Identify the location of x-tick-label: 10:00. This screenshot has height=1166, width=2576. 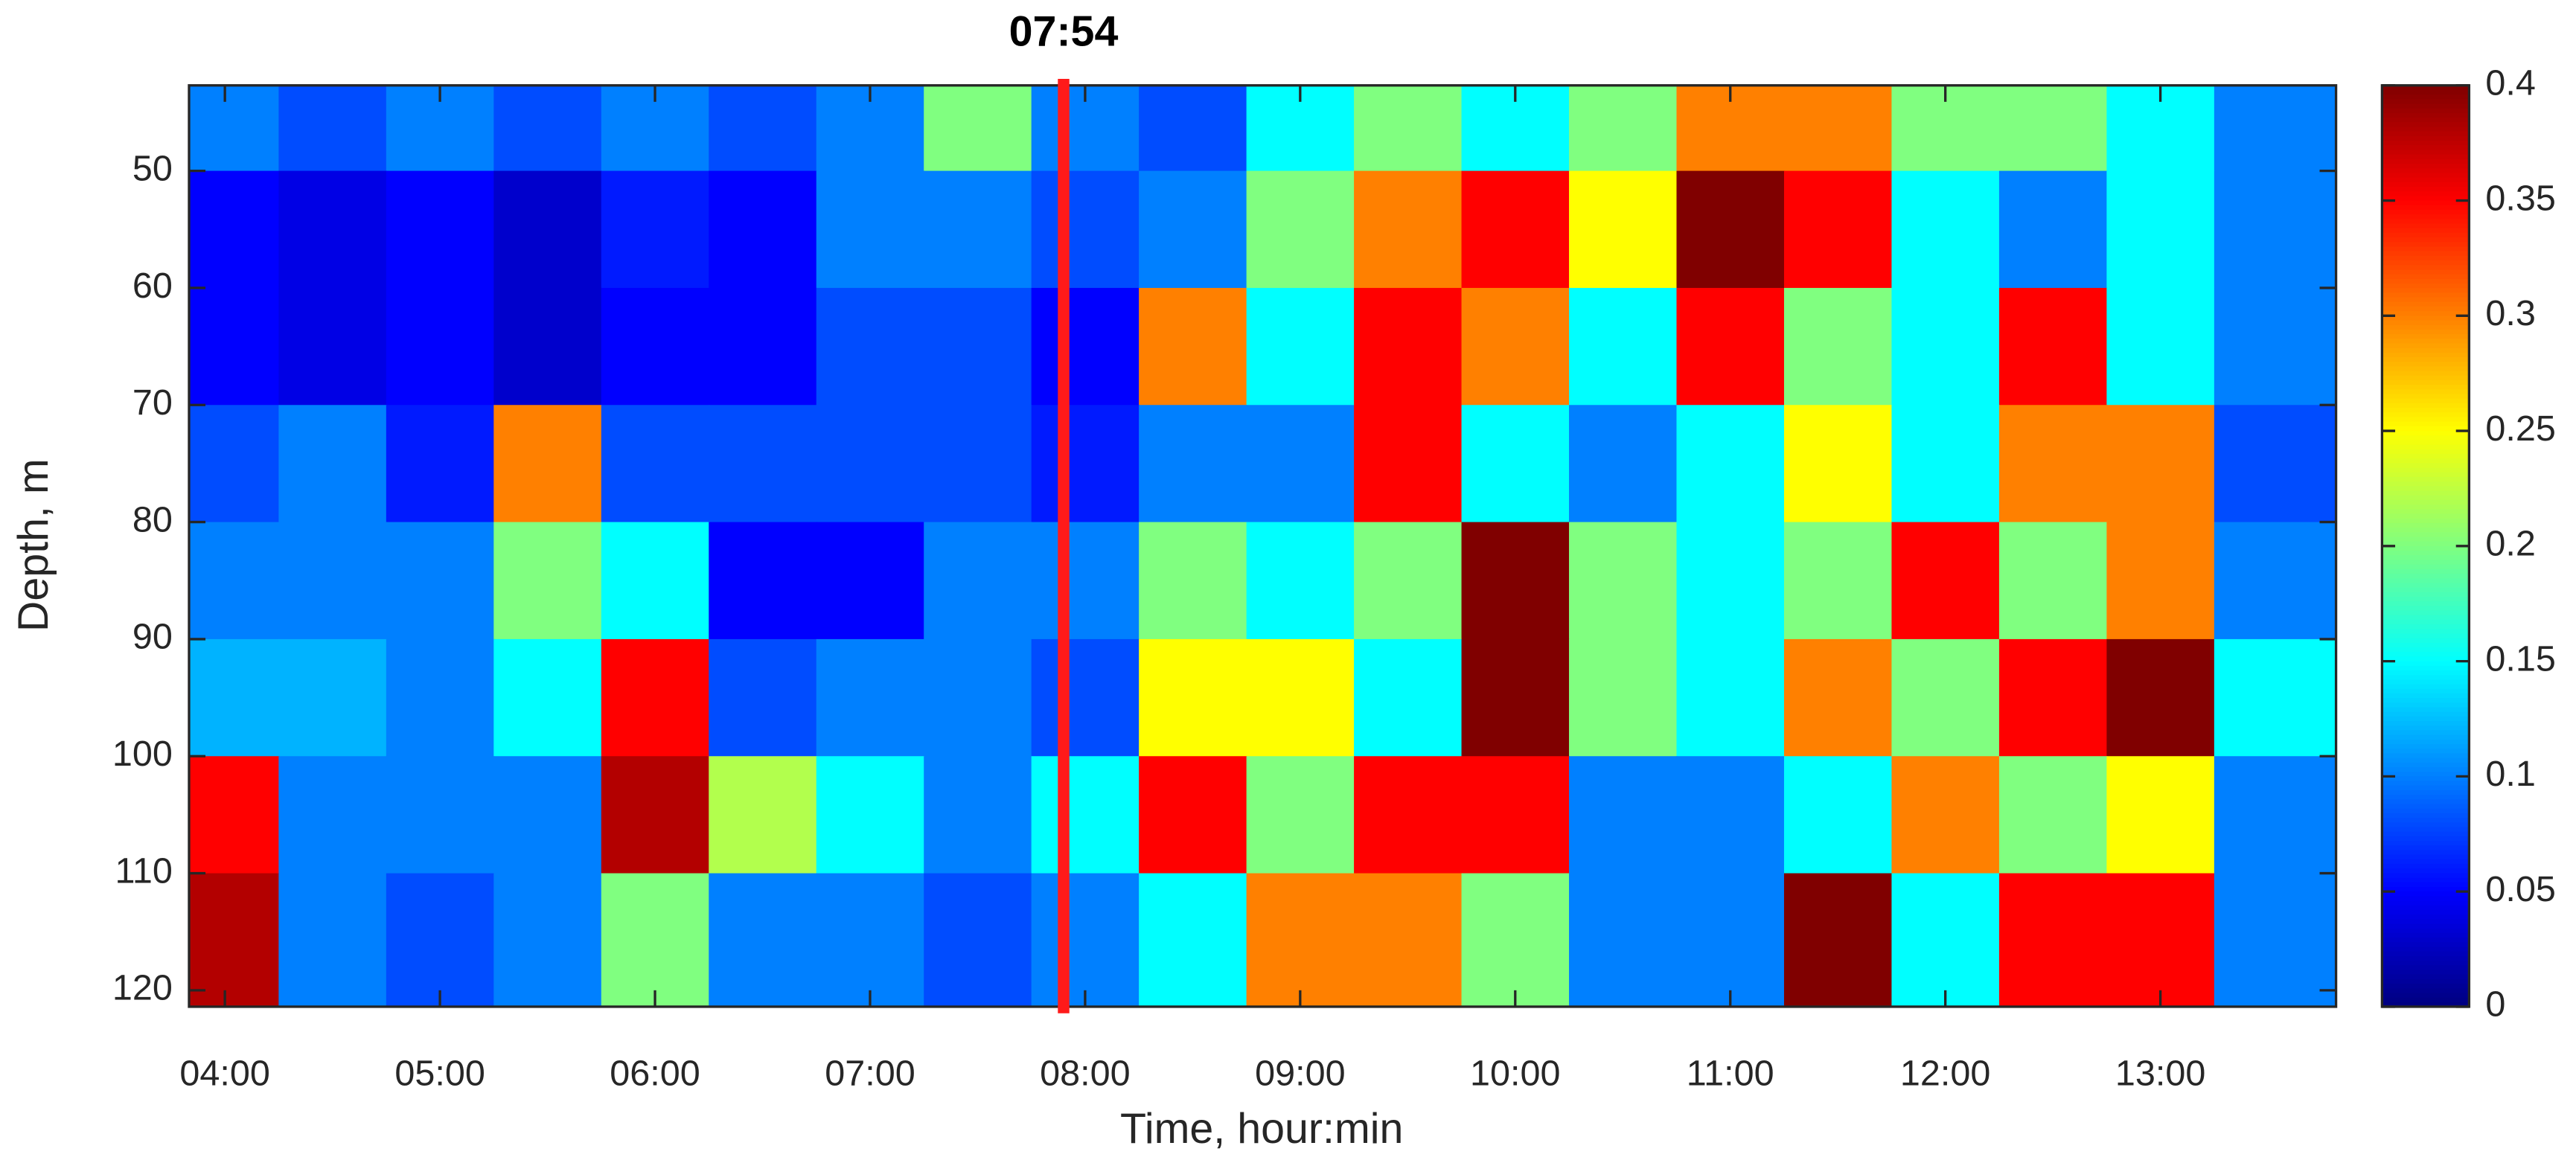
(1515, 1073).